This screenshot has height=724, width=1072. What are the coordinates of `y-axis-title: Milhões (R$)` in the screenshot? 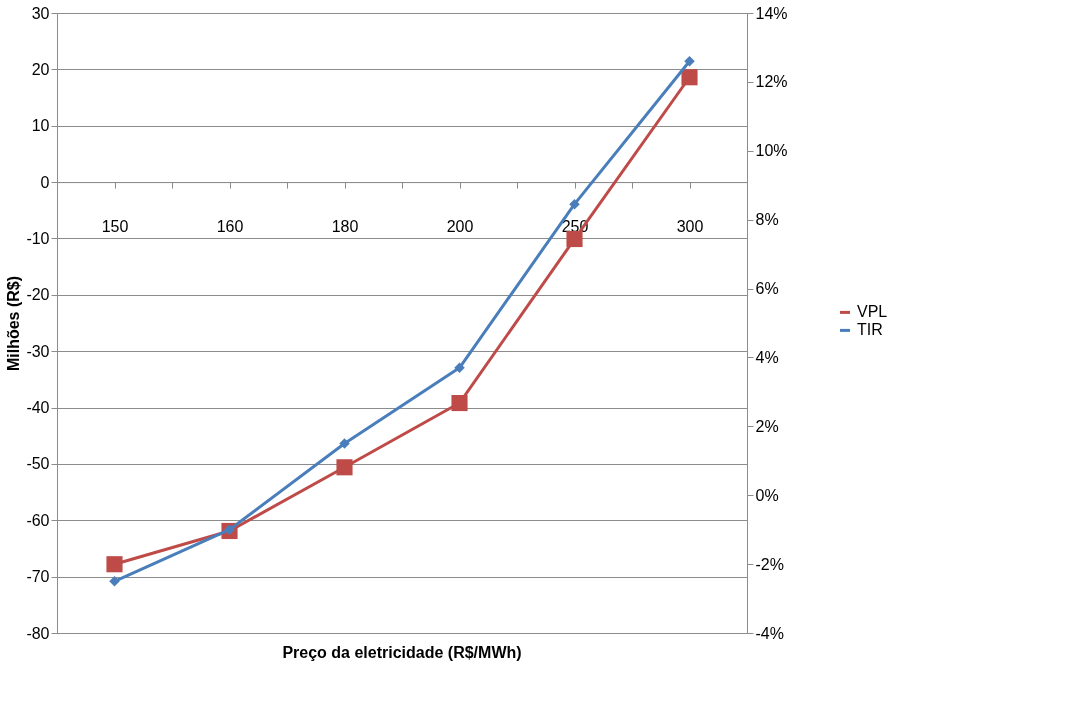 It's located at (14, 323).